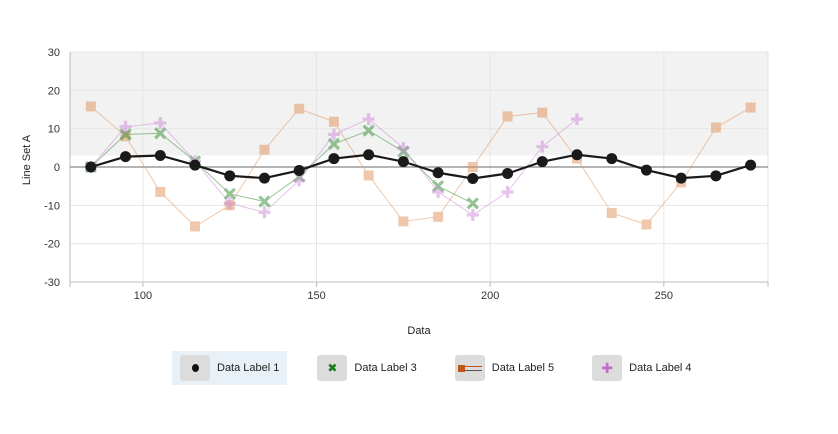 The height and width of the screenshot is (434, 838). I want to click on y-tick-label: 10, so click(54, 130).